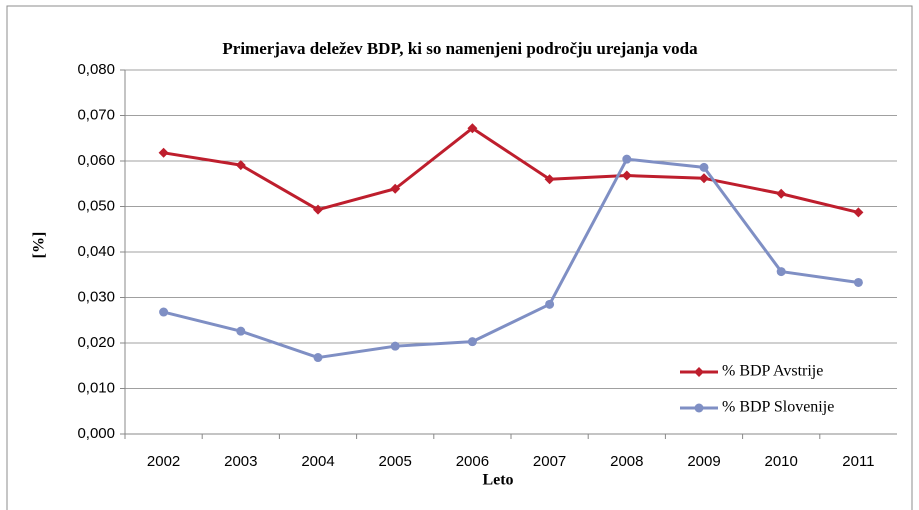 The width and height of the screenshot is (919, 510). Describe the element at coordinates (772, 371) in the screenshot. I see `legend-label: % BDP Avstrije` at that location.